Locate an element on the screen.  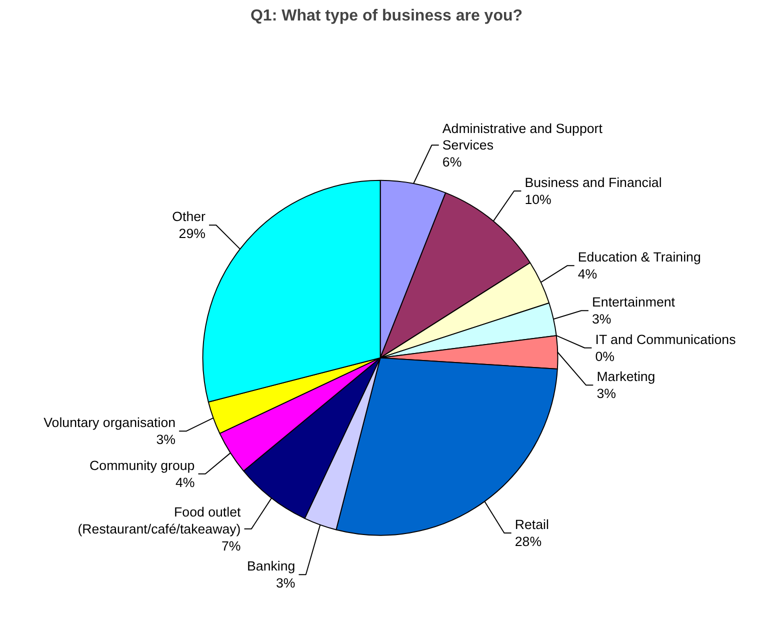
slice-label: Food outlet (Restaurant/café/takeaway) is located at coordinates (160, 520).